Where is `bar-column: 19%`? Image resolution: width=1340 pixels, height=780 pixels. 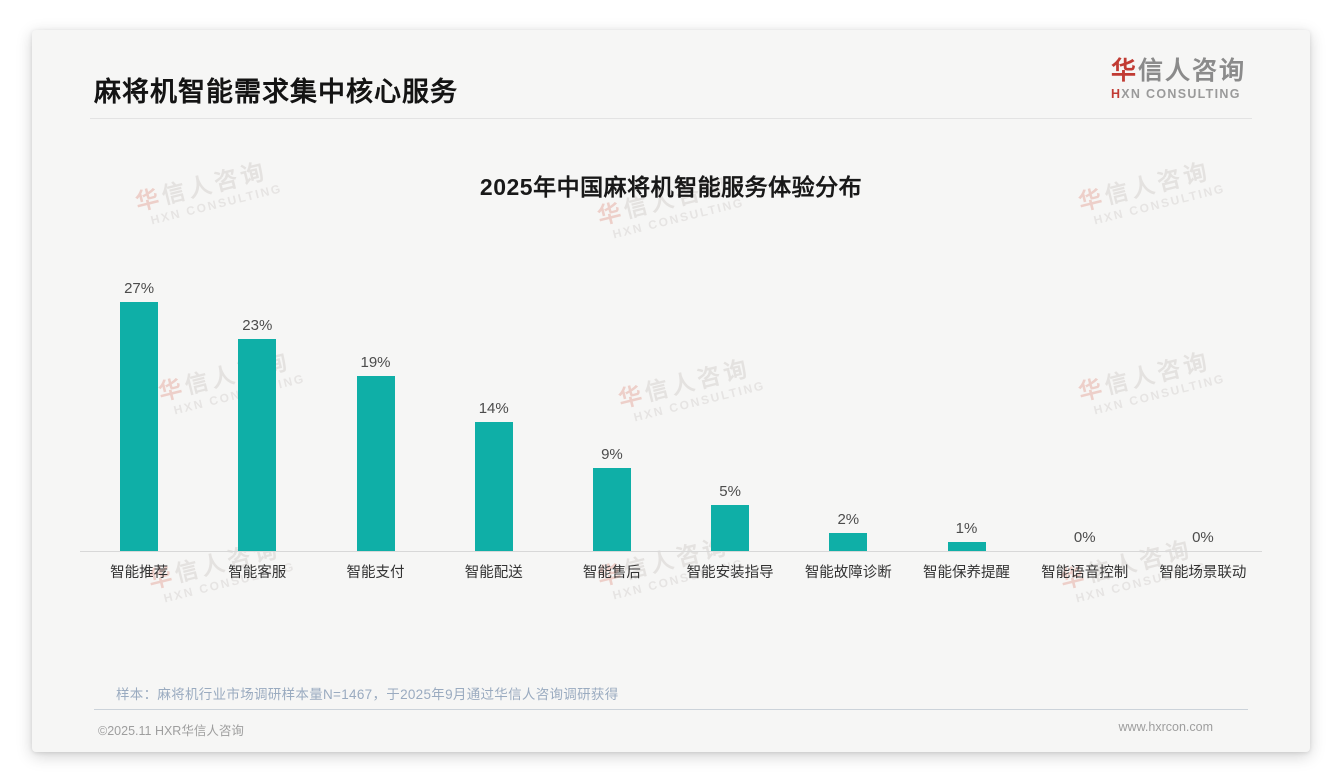
bar-column: 19% is located at coordinates (375, 396).